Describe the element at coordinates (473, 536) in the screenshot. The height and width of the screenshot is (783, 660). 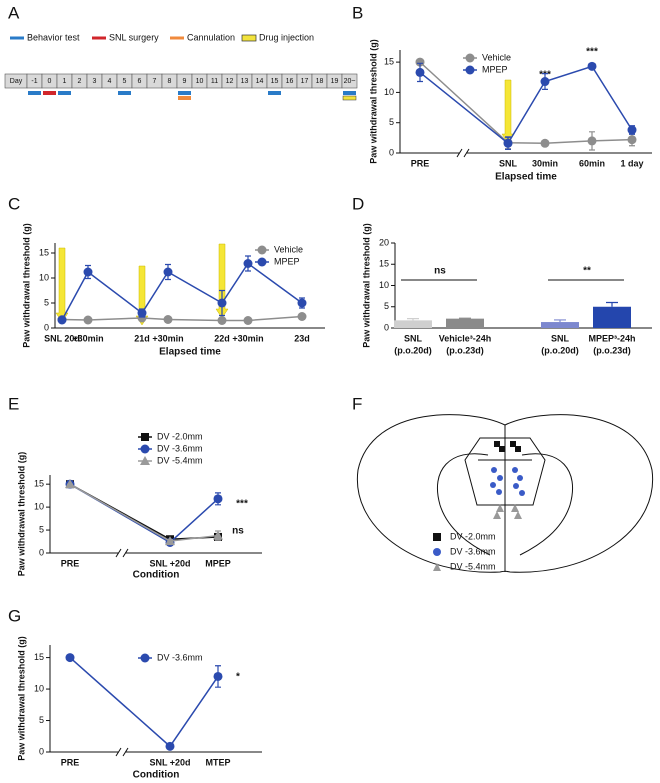
I see `legend-label: DV -2.0mm` at that location.